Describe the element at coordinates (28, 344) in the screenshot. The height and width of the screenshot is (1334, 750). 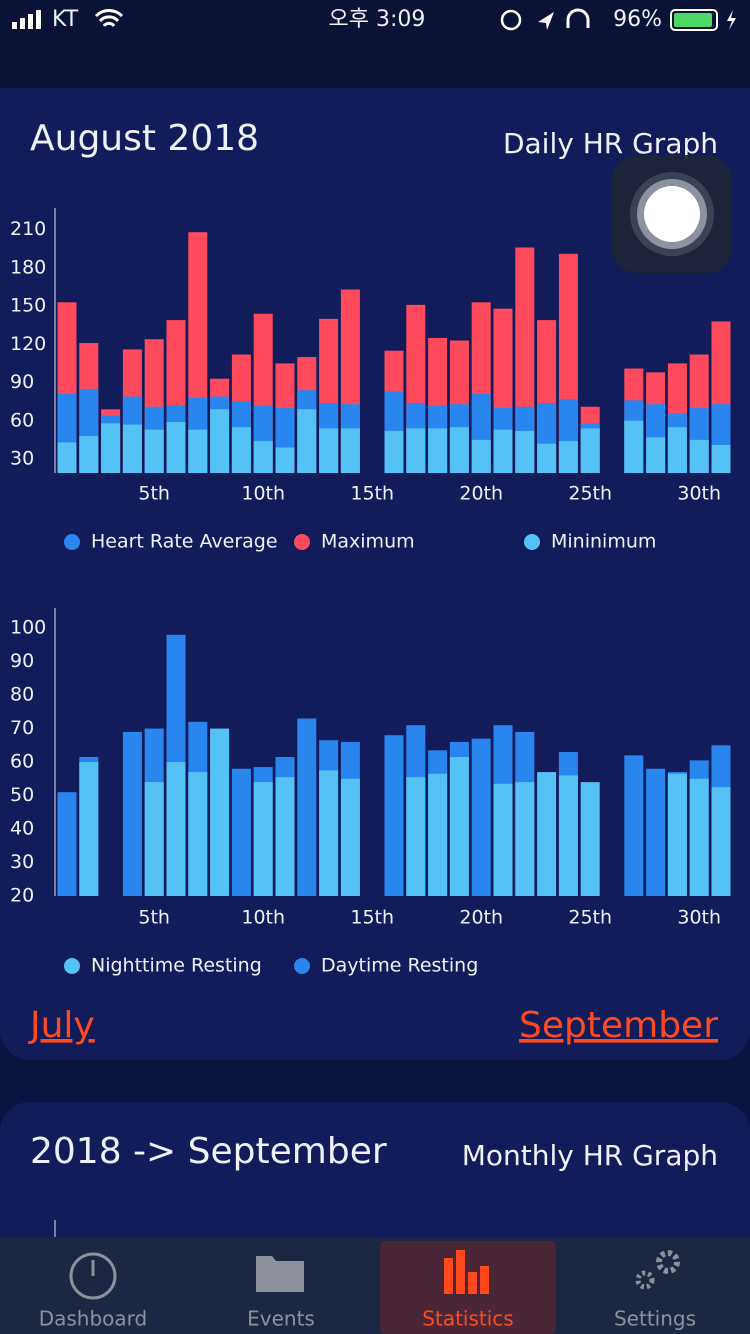
I see `y-tick-label: 120` at that location.